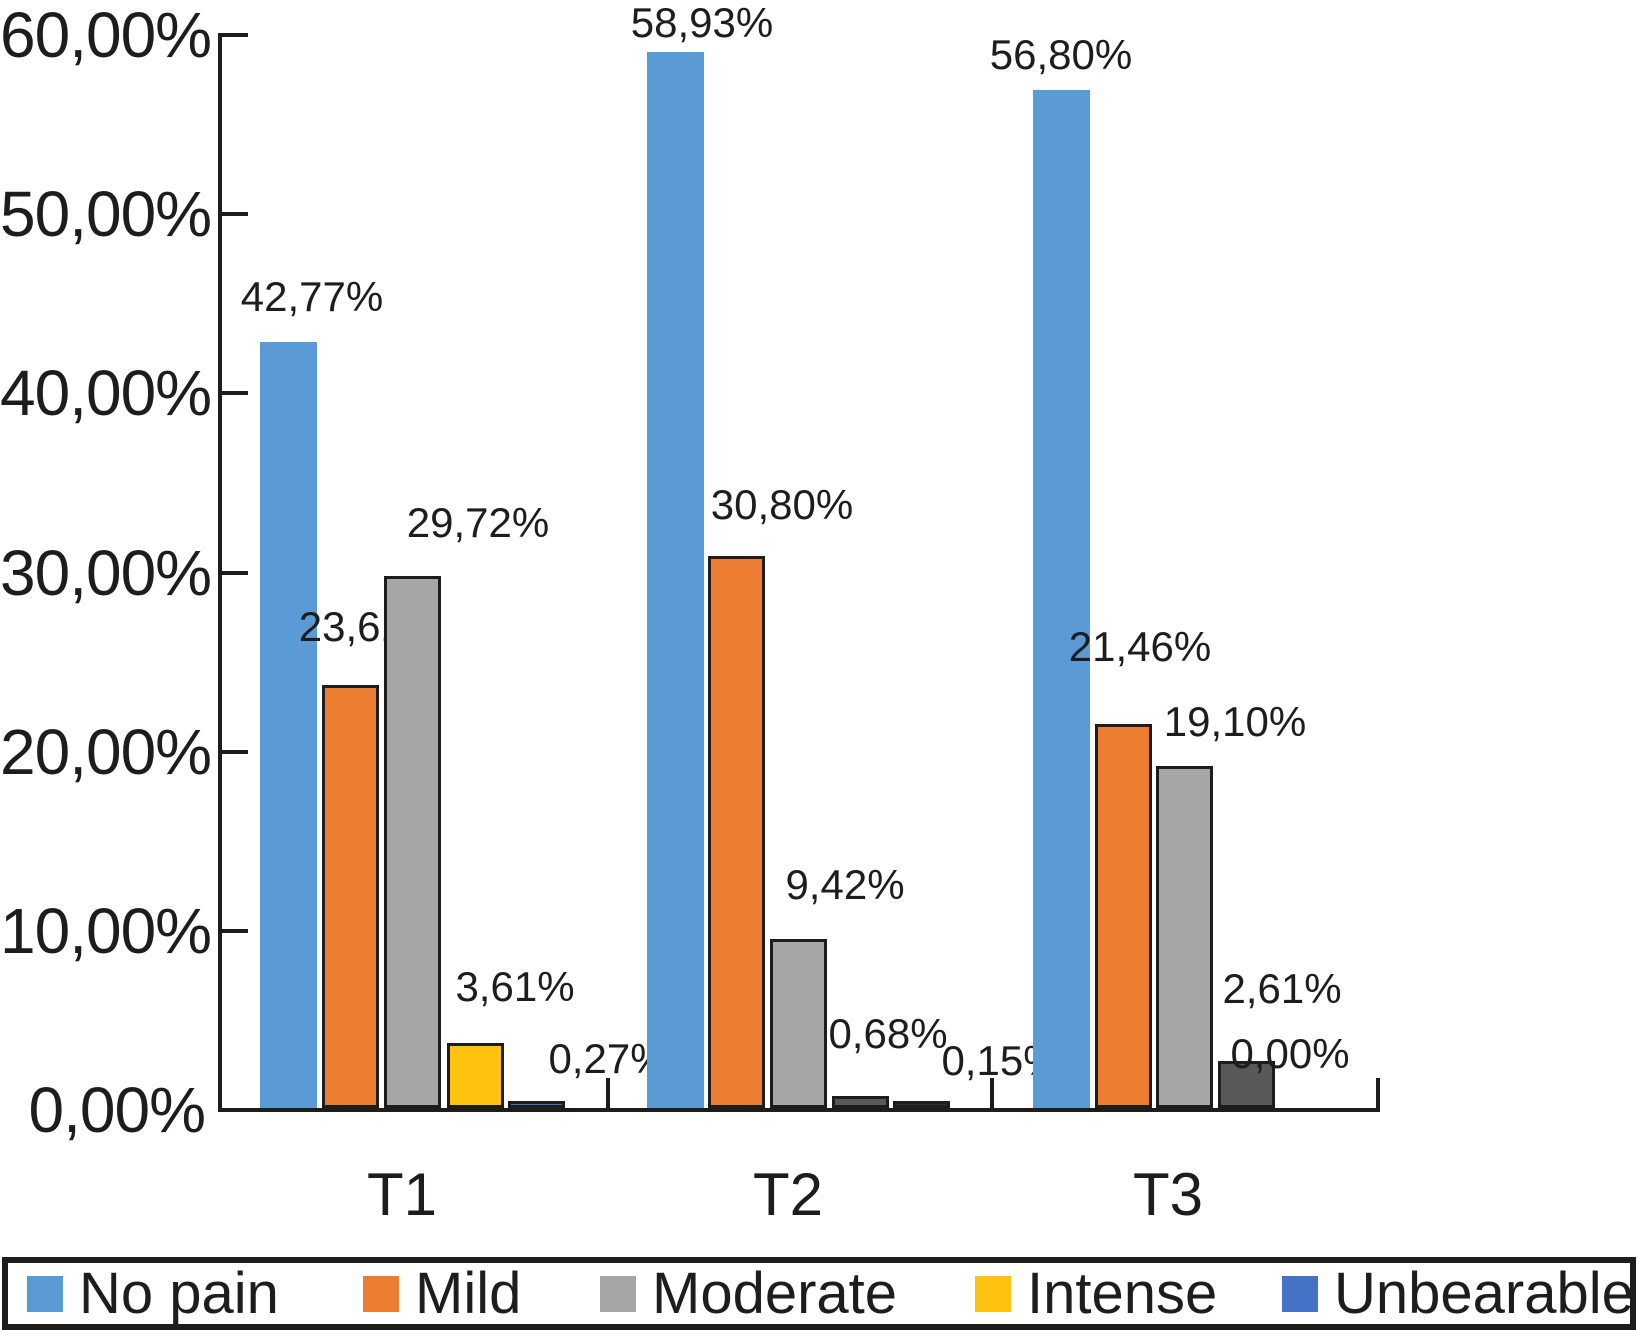 The width and height of the screenshot is (1638, 1330). I want to click on y-tick-label: 30,00%, so click(106, 572).